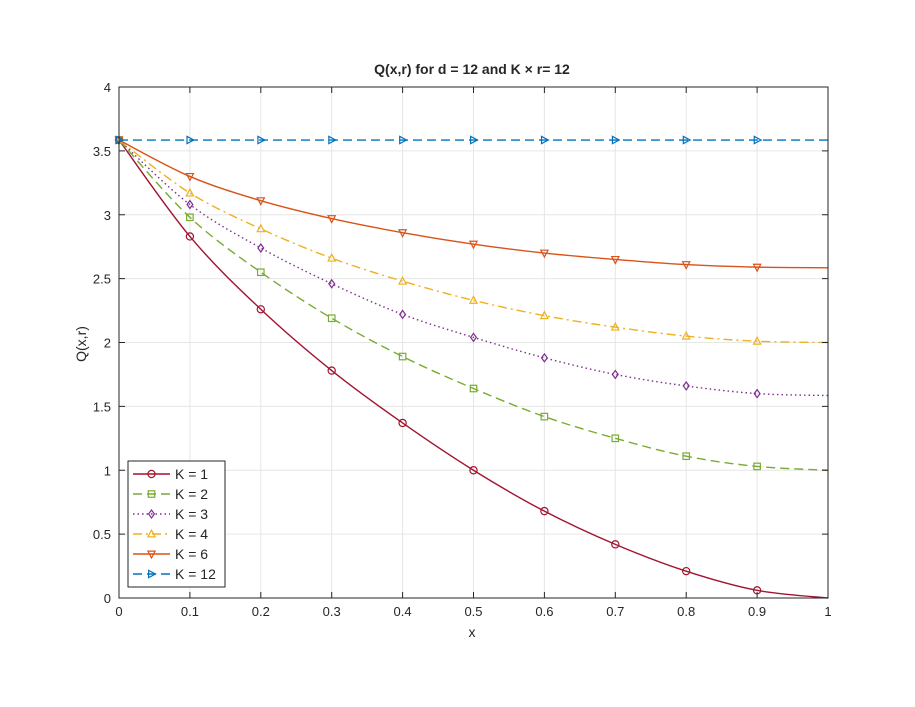  What do you see at coordinates (107, 598) in the screenshot?
I see `y-tick-label: 0` at bounding box center [107, 598].